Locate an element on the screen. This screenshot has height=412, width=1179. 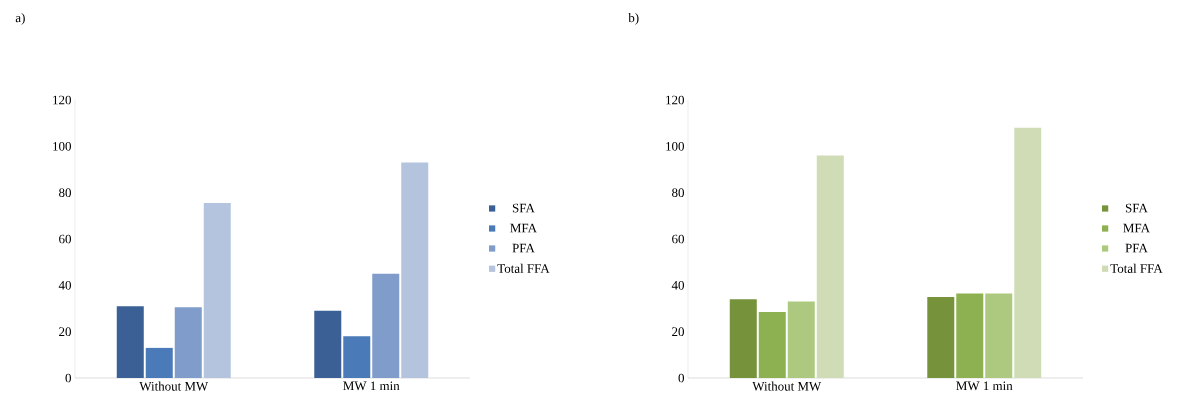
chart-title: b) is located at coordinates (633, 19).